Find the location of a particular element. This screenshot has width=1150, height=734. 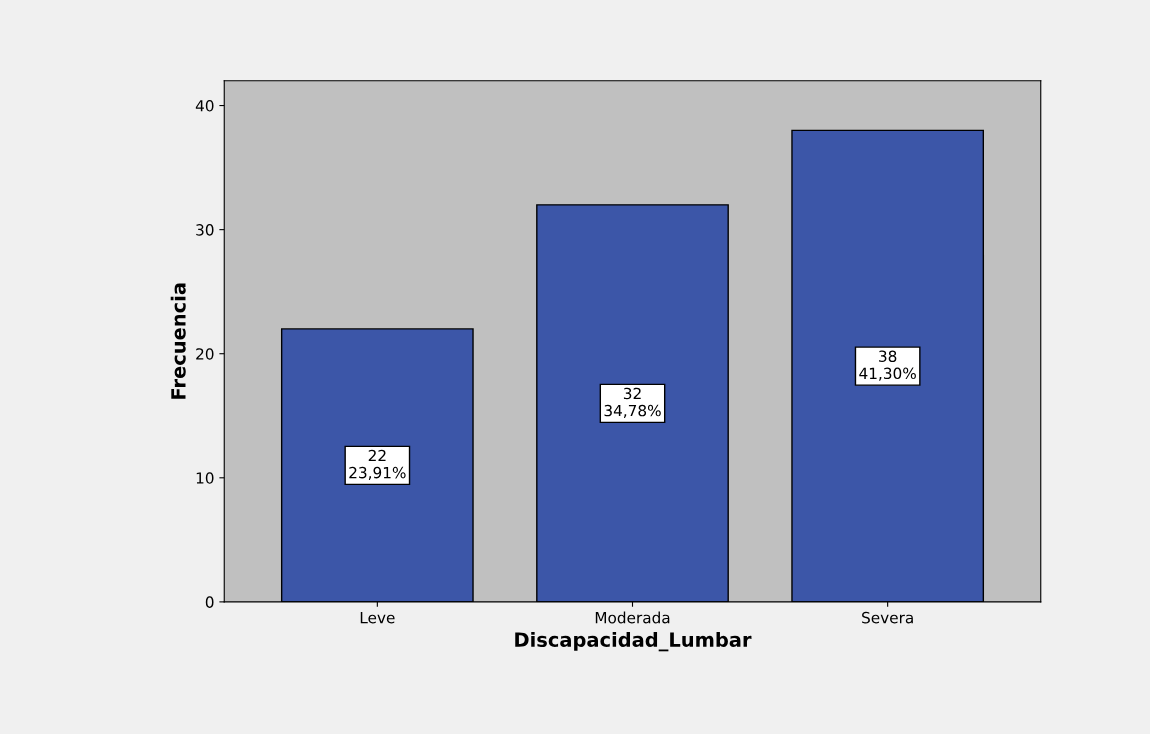

y-tick-label: 0 is located at coordinates (209, 602).